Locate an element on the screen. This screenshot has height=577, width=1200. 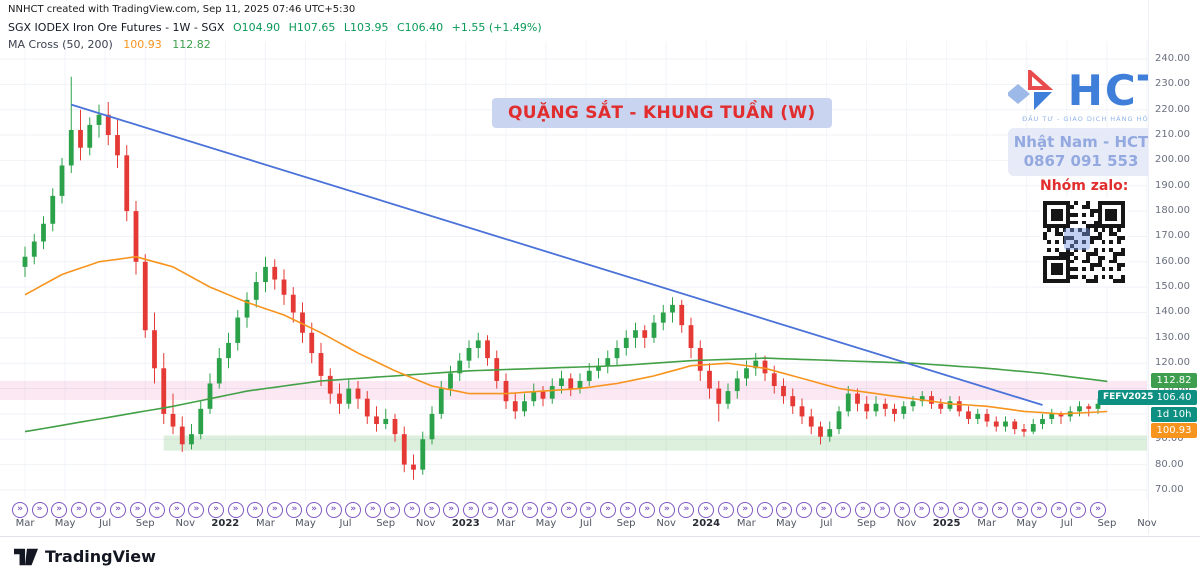
contact-name: Nhật Nam - HCT is located at coordinates (1081, 142).